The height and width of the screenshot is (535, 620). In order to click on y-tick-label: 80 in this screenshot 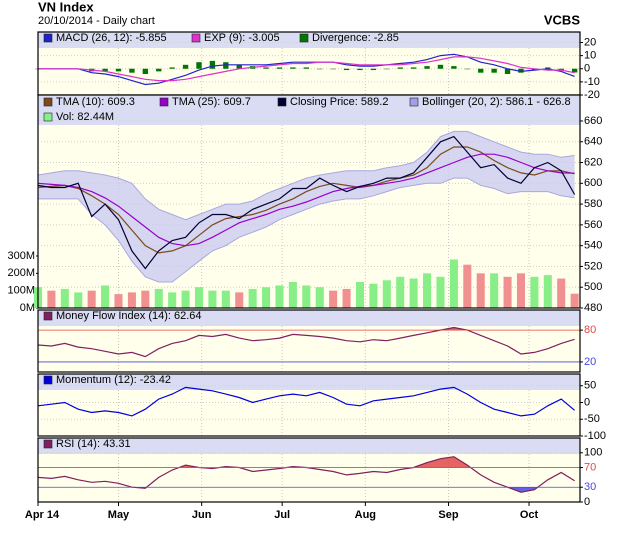, I will do `click(590, 330)`.